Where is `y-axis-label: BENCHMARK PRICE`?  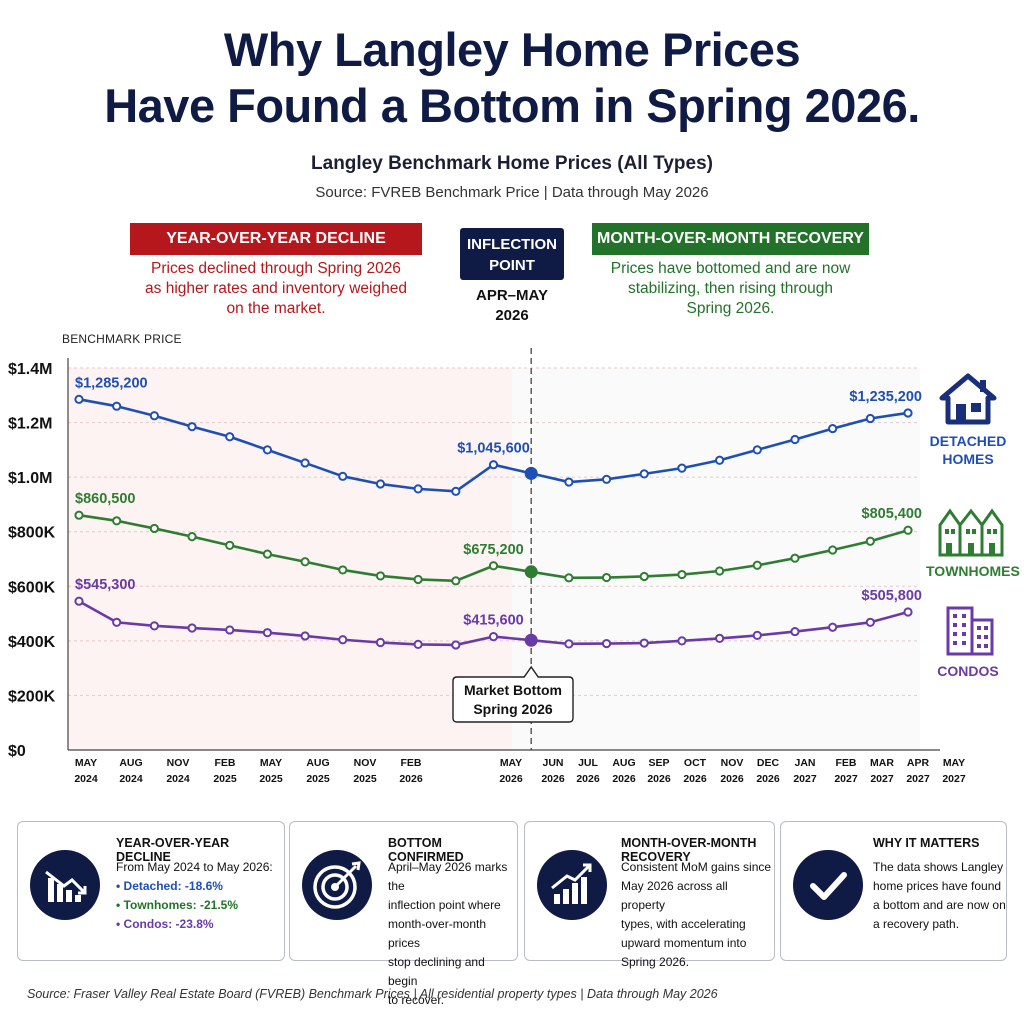
y-axis-label: BENCHMARK PRICE is located at coordinates (122, 339).